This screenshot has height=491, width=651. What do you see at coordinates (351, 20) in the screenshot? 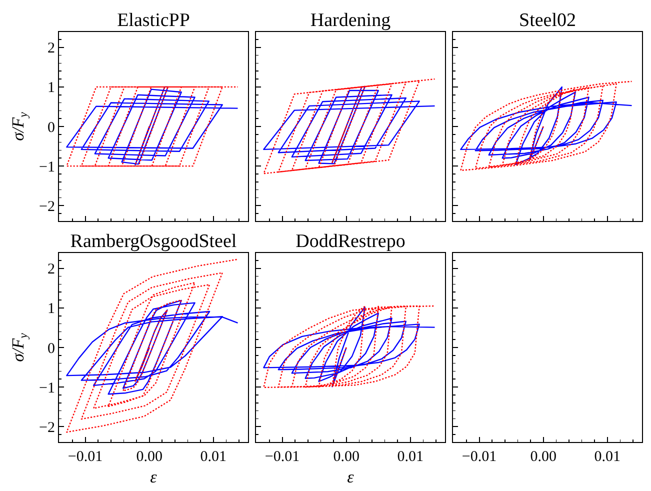
I see `chart-title: Hardening` at bounding box center [351, 20].